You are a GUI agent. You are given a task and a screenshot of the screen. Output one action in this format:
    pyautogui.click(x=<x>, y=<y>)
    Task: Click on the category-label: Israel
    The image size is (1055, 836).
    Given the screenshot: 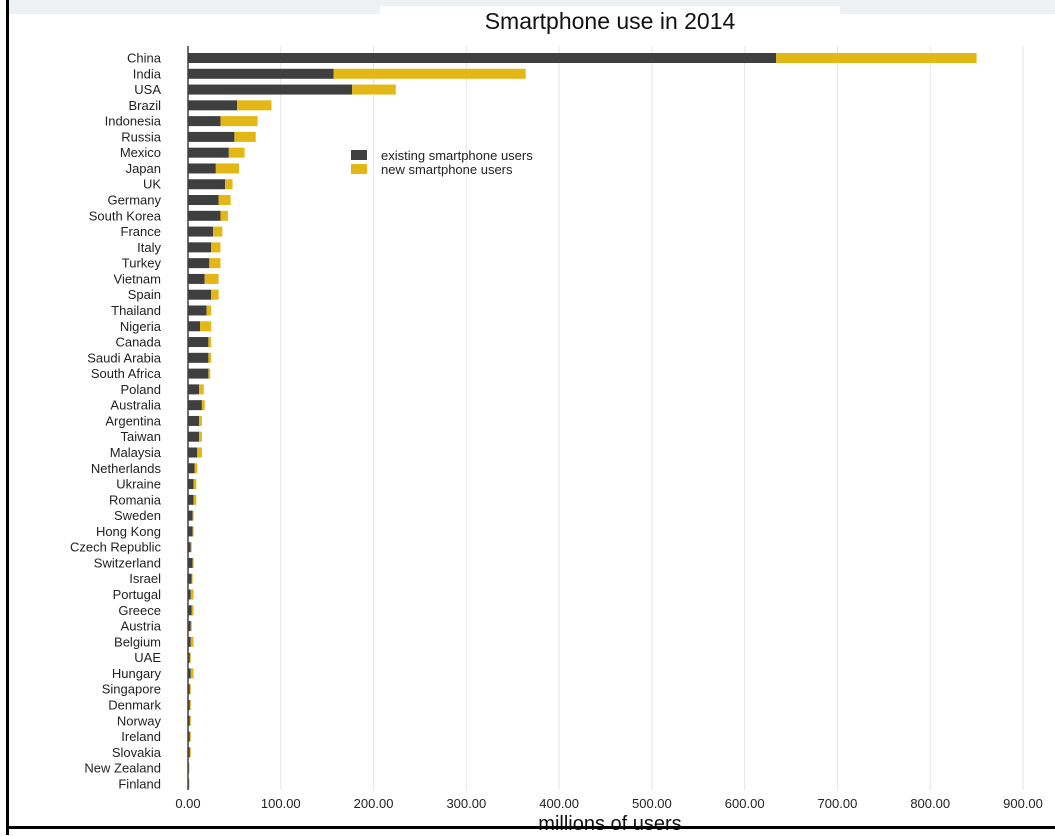 What is the action you would take?
    pyautogui.click(x=145, y=578)
    